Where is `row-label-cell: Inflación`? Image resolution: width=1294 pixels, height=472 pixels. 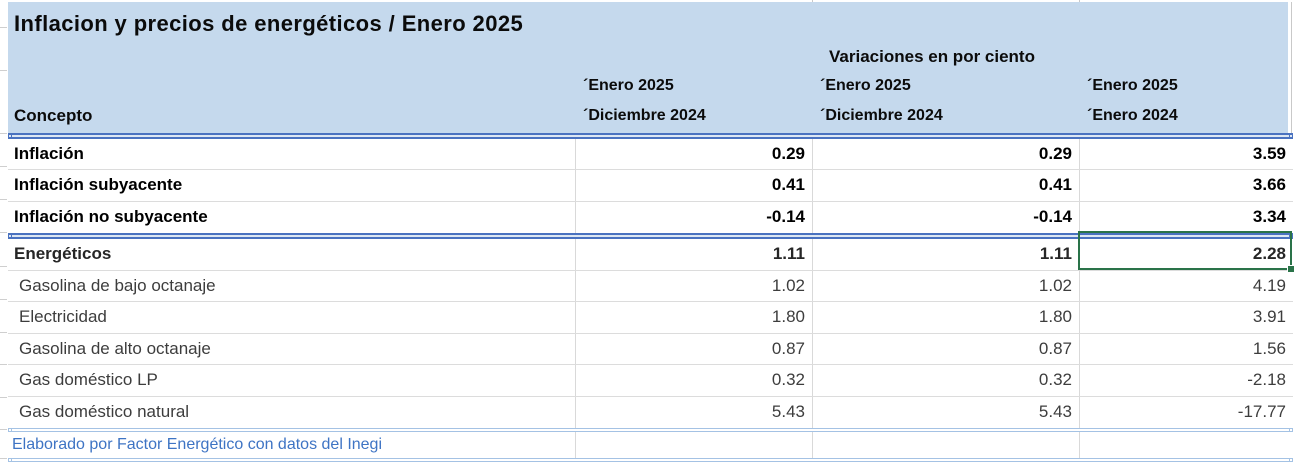 row-label-cell: Inflación is located at coordinates (292, 154).